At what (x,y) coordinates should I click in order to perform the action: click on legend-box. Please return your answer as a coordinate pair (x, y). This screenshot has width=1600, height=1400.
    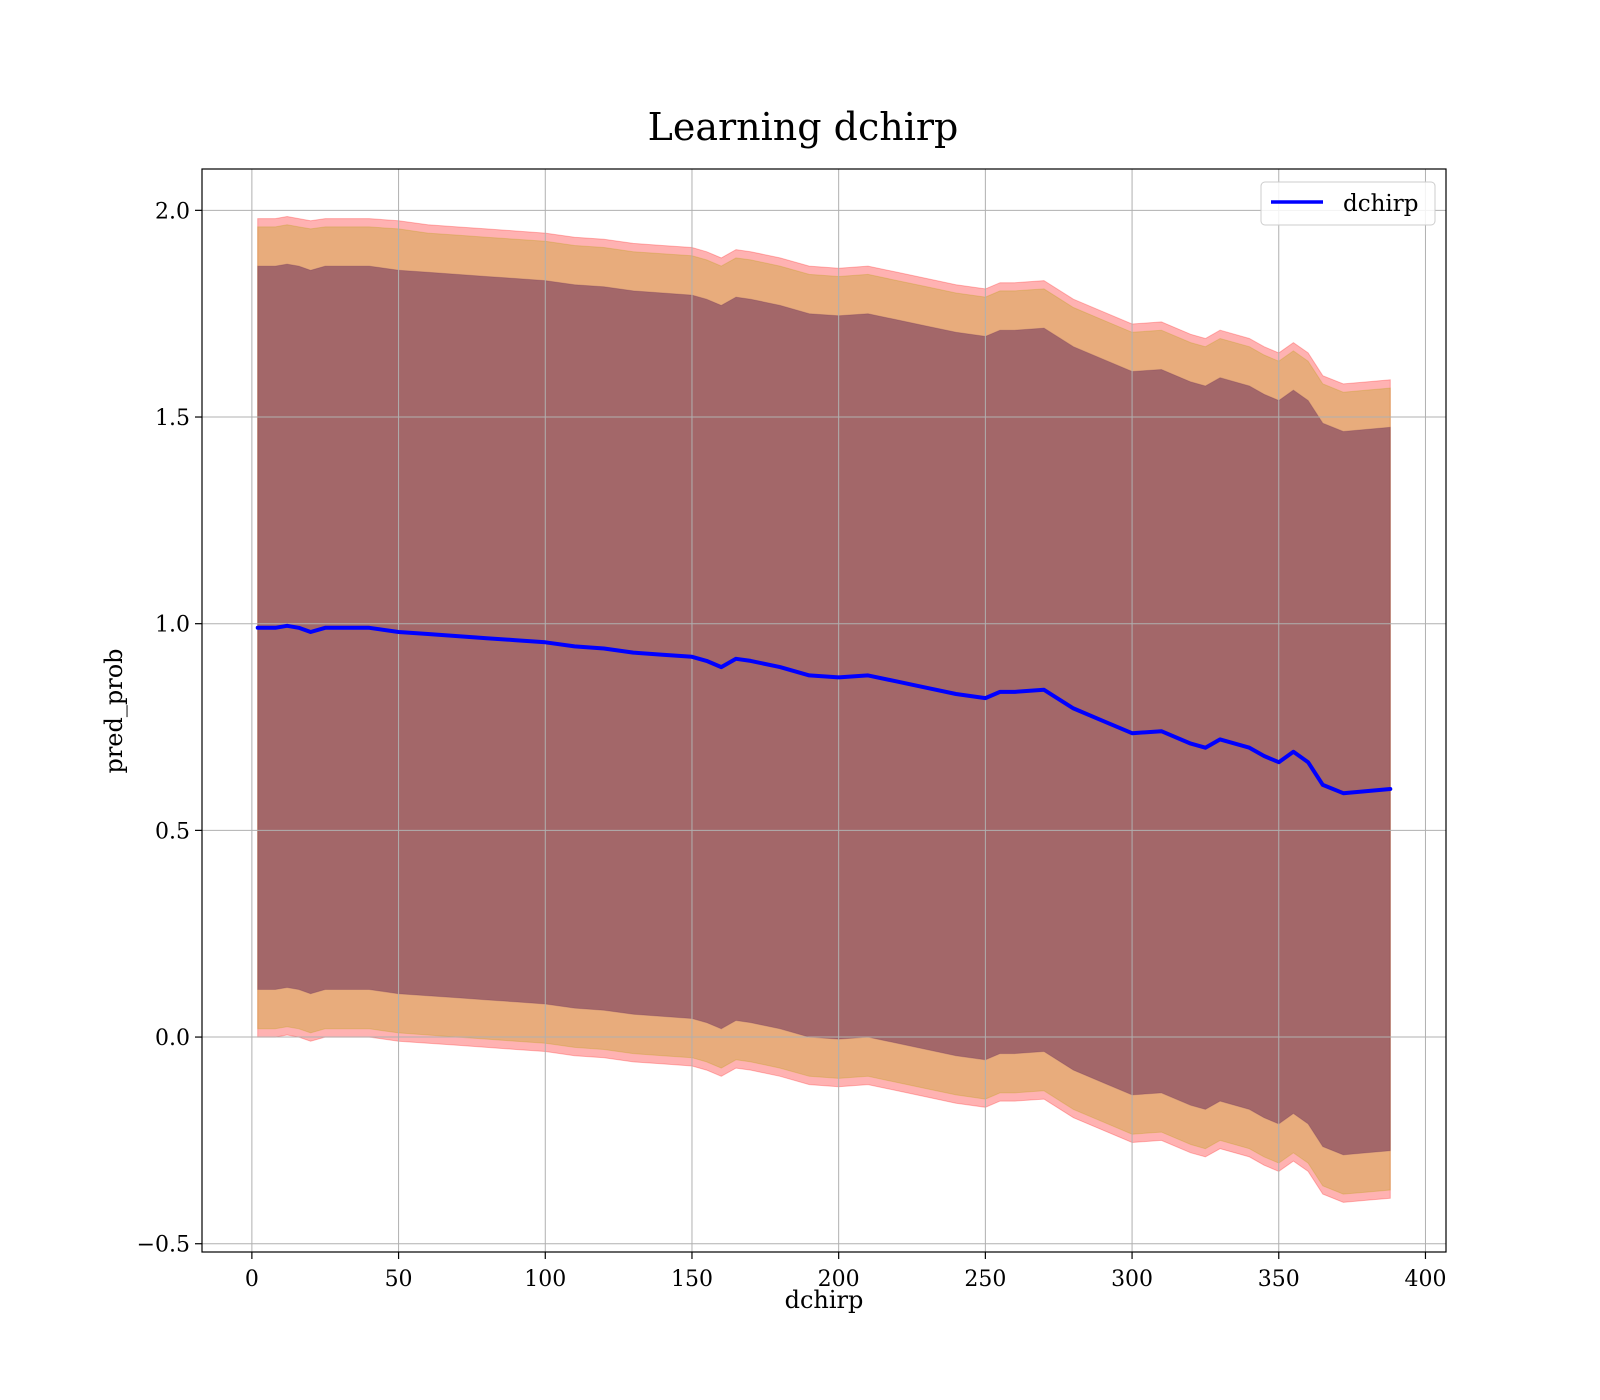
    Looking at the image, I should click on (1348, 203).